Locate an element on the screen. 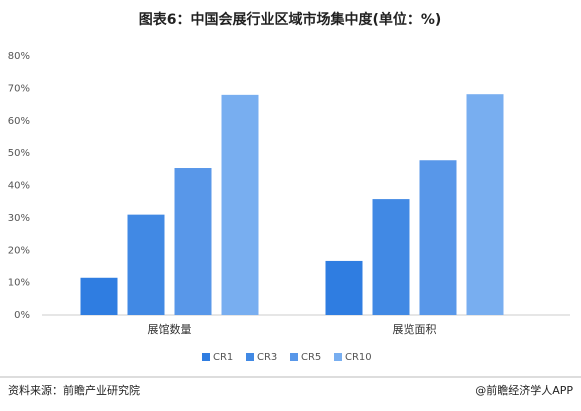 The image size is (581, 411). y-tick-label: 50% is located at coordinates (19, 153).